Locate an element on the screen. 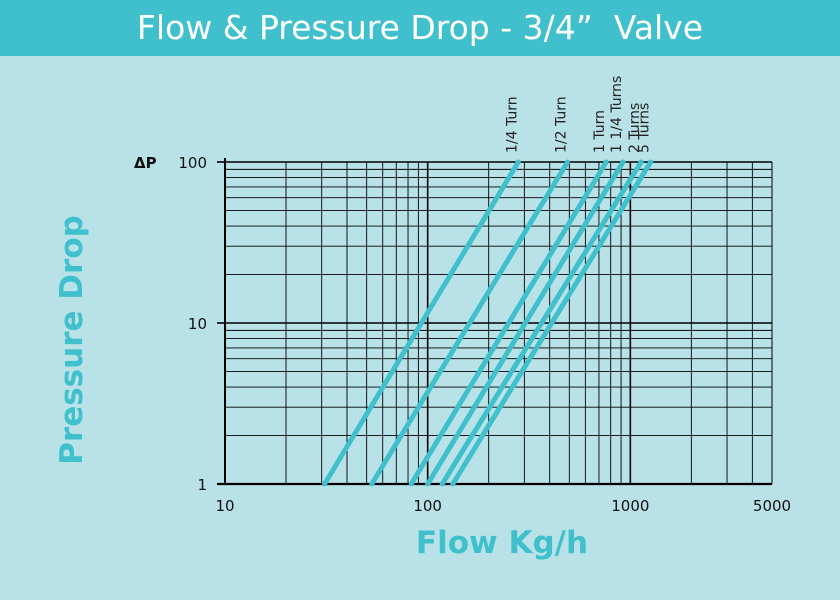  y-tick-label: 100 is located at coordinates (192, 163).